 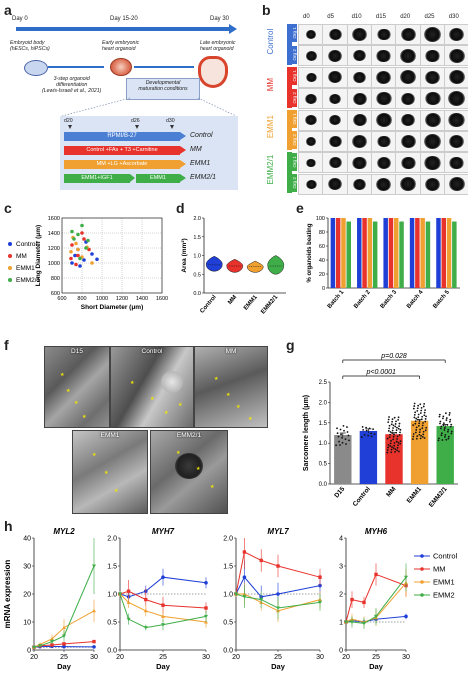 I want to click on y-tick-label: 0, so click(x=29, y=651).